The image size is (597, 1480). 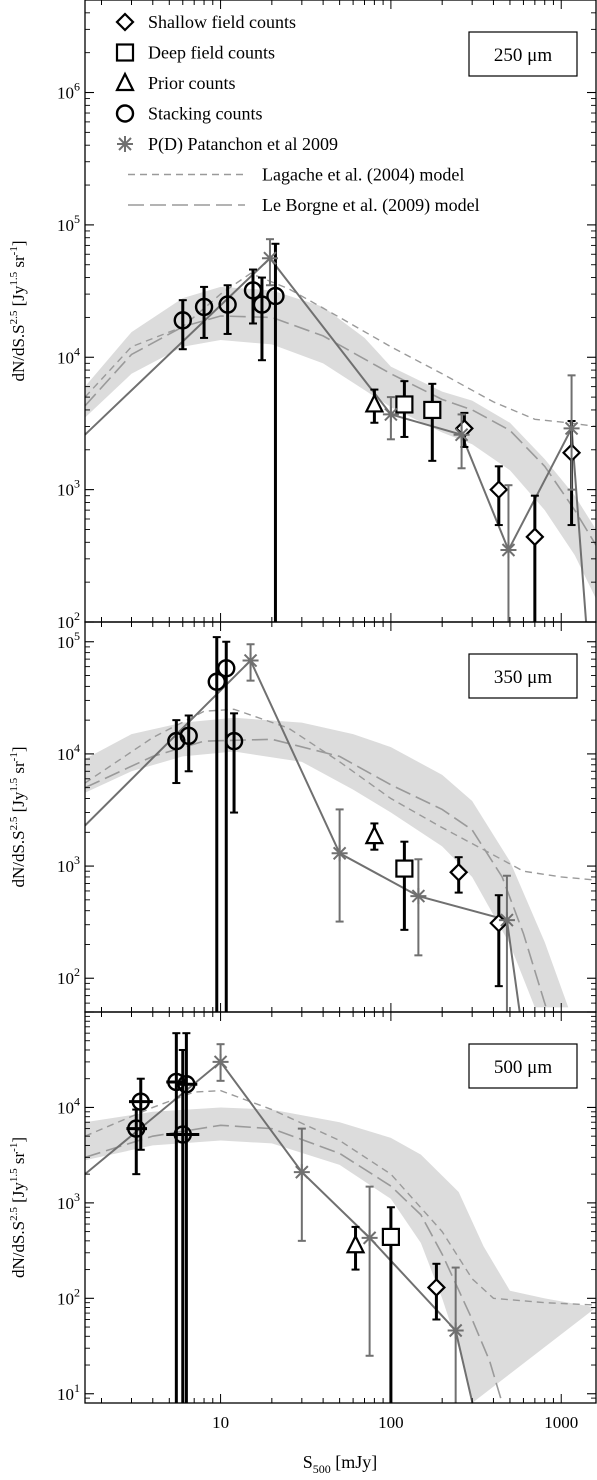 I want to click on x-tick-label: 1000, so click(x=561, y=1422).